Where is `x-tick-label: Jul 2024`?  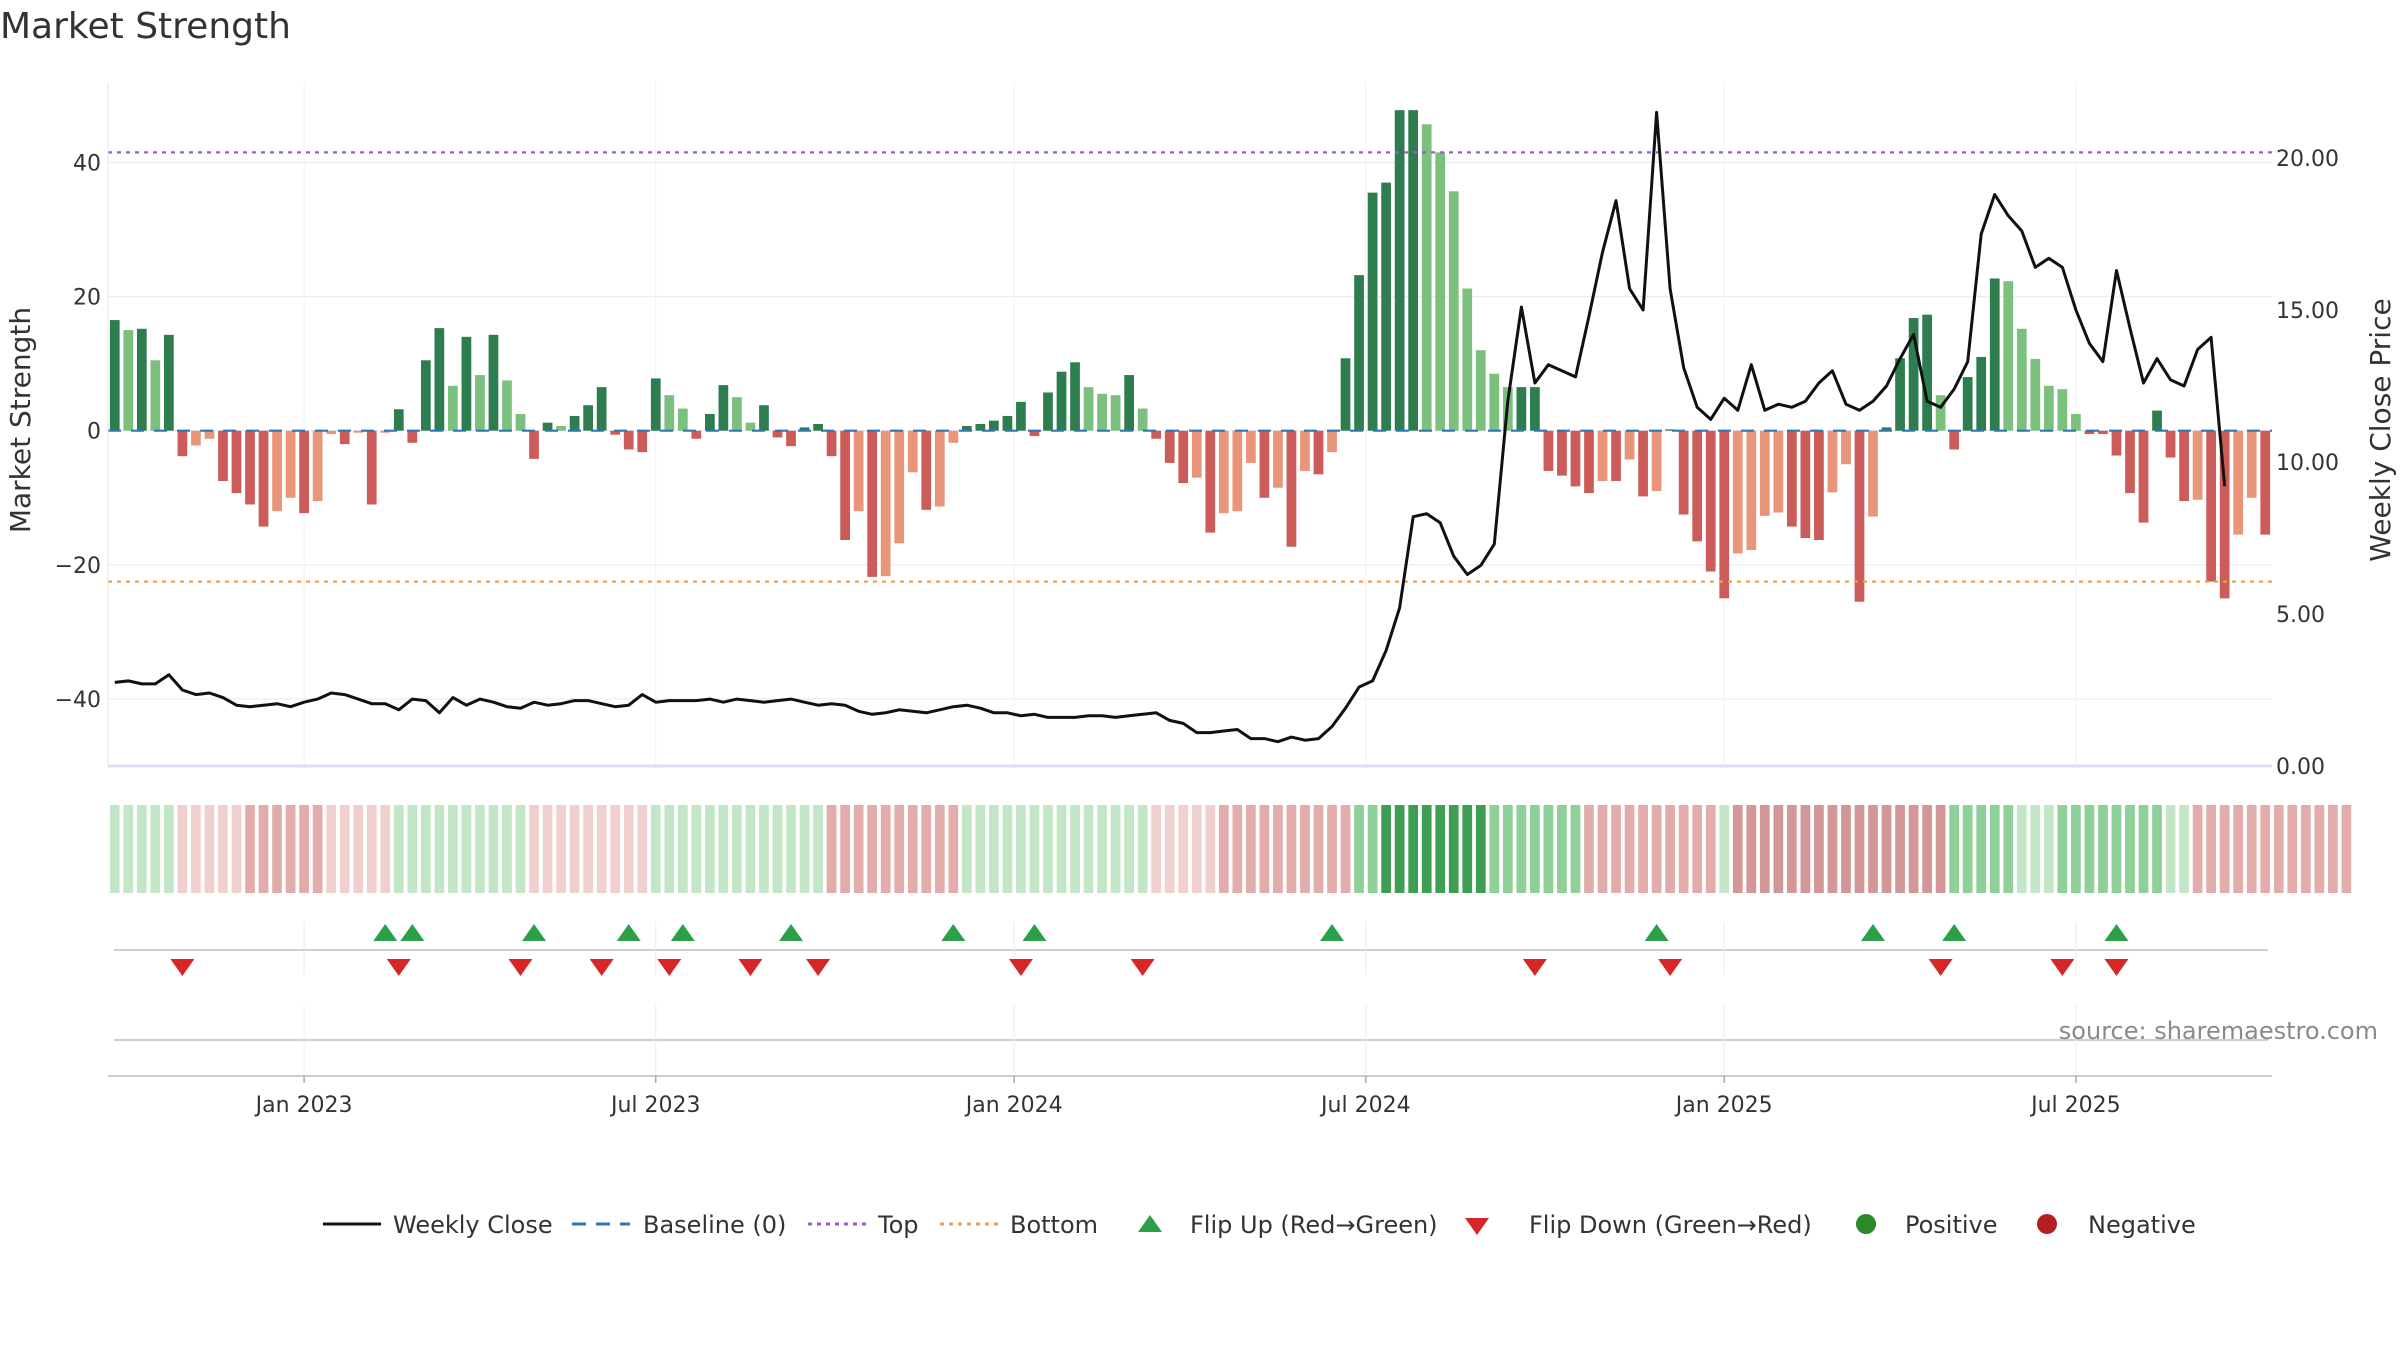 x-tick-label: Jul 2024 is located at coordinates (1365, 1105).